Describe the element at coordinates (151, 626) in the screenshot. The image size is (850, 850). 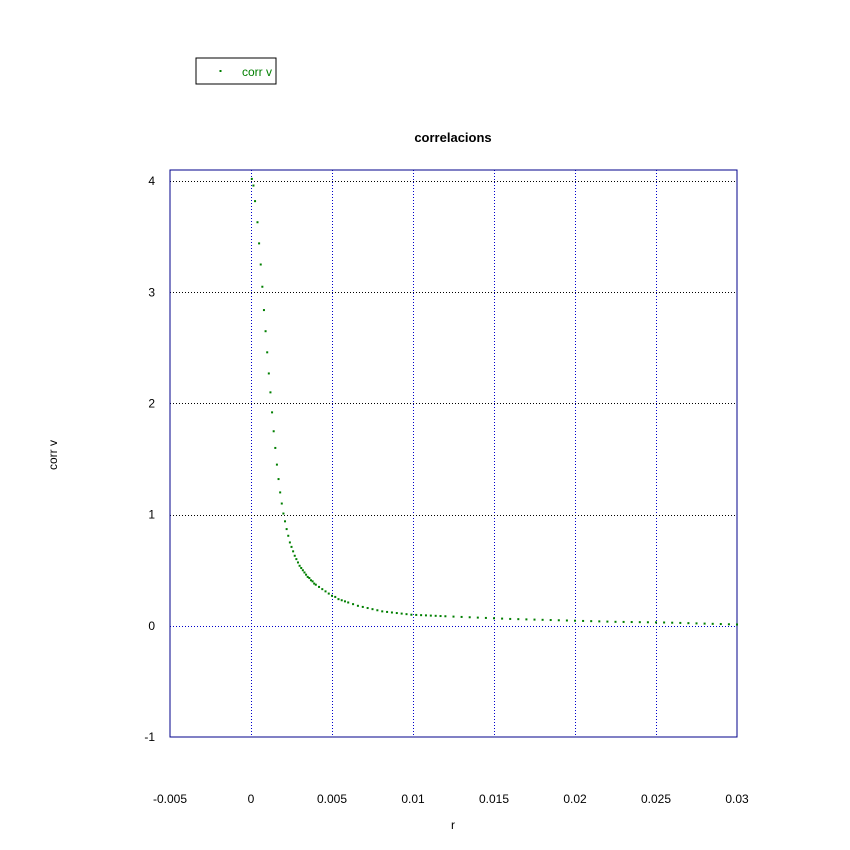
I see `y-tick-label: 0` at that location.